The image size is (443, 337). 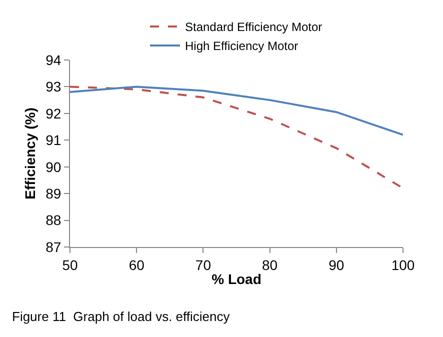 What do you see at coordinates (54, 220) in the screenshot?
I see `y-tick-label: 88` at bounding box center [54, 220].